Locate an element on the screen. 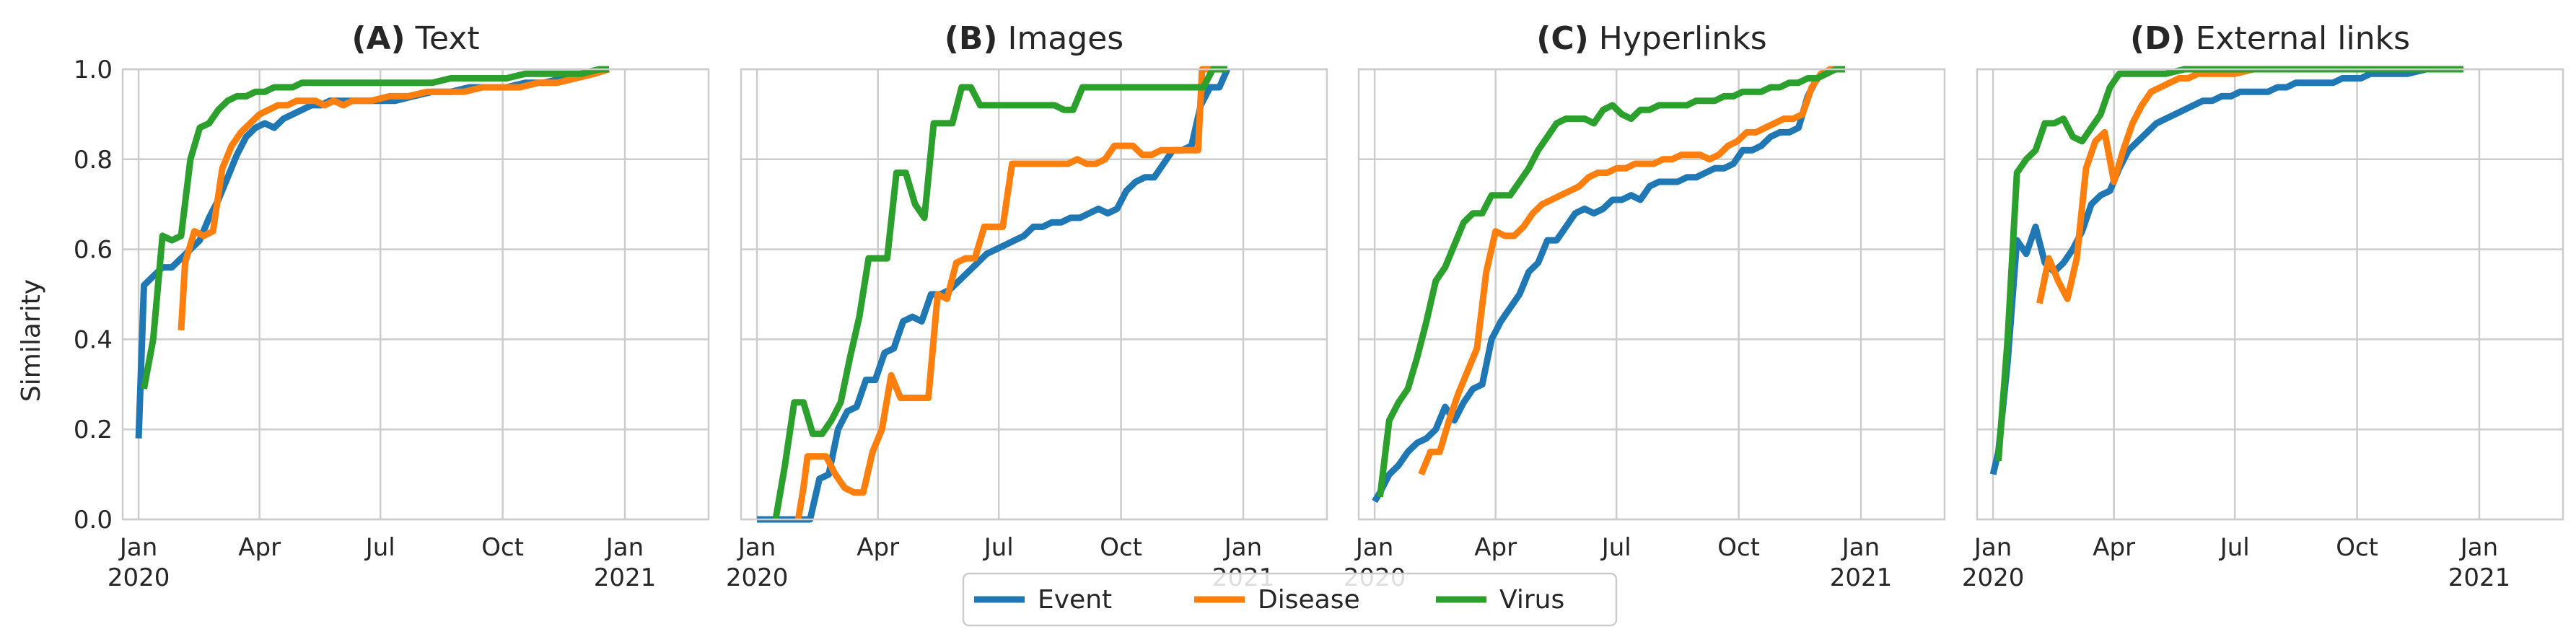 Image resolution: width=2576 pixels, height=637 pixels. panel-title: (C) Hyperlinks is located at coordinates (1651, 38).